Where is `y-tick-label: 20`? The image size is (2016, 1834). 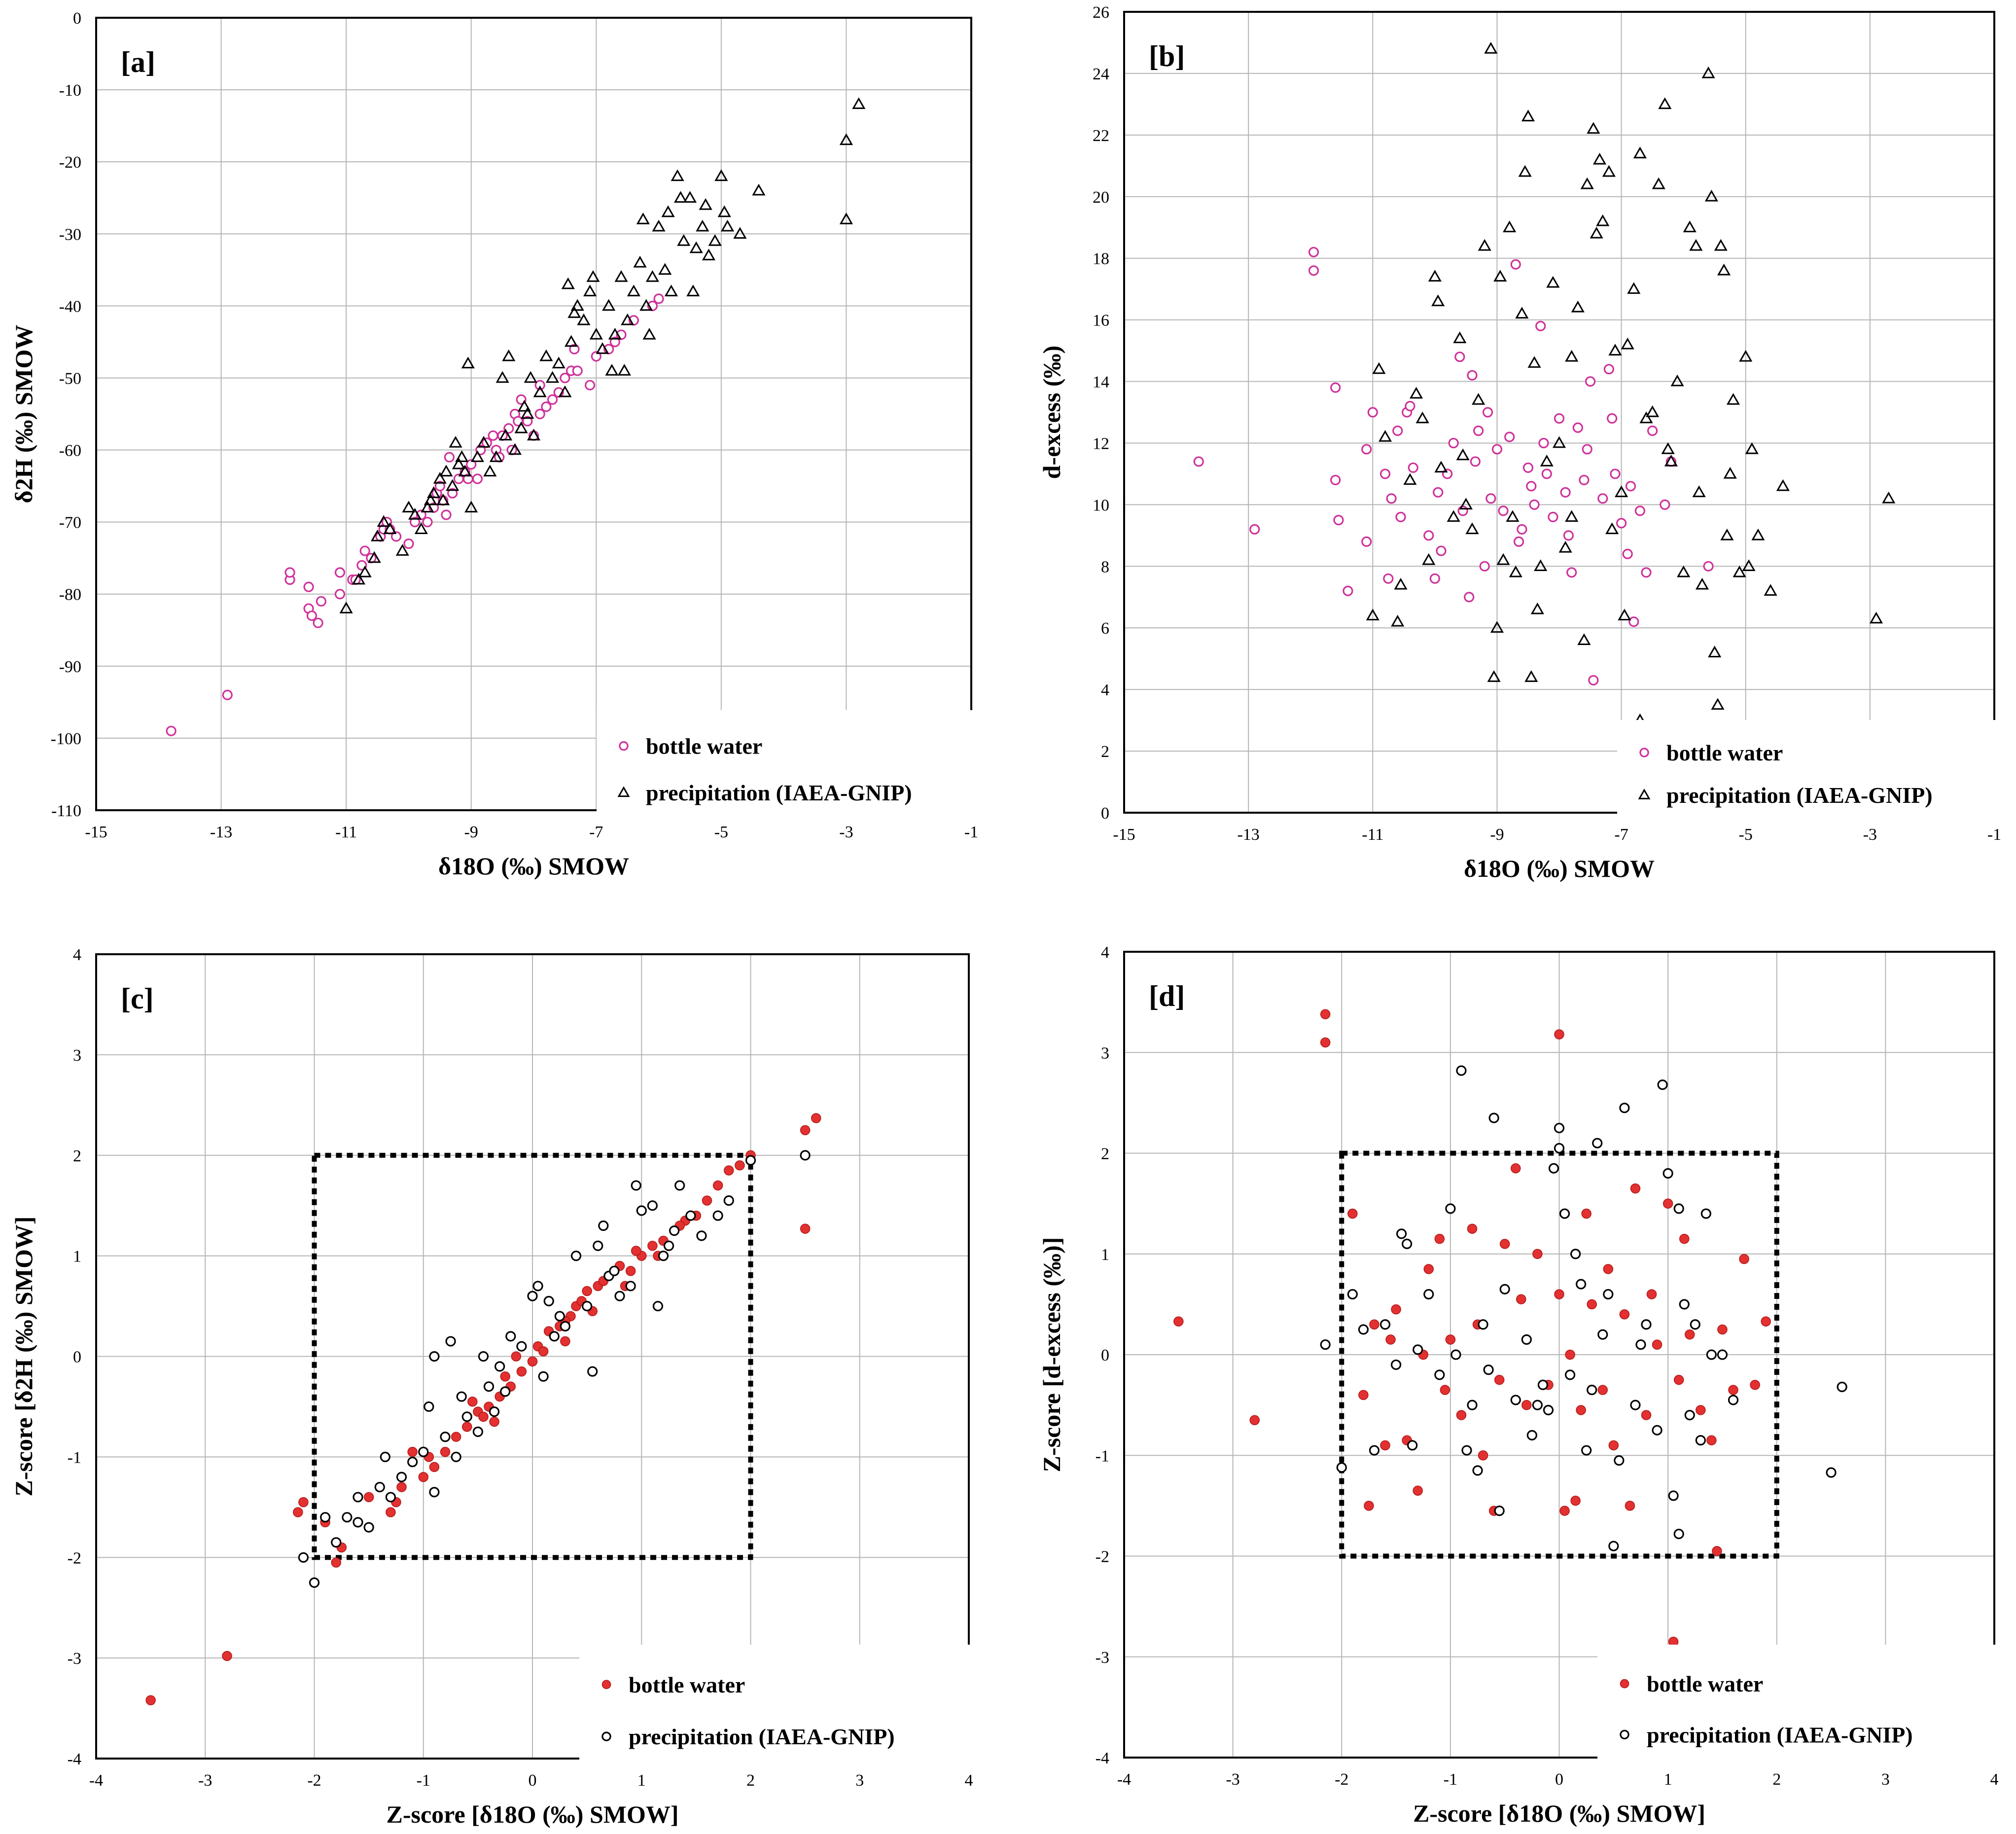
y-tick-label: 20 is located at coordinates (1101, 197).